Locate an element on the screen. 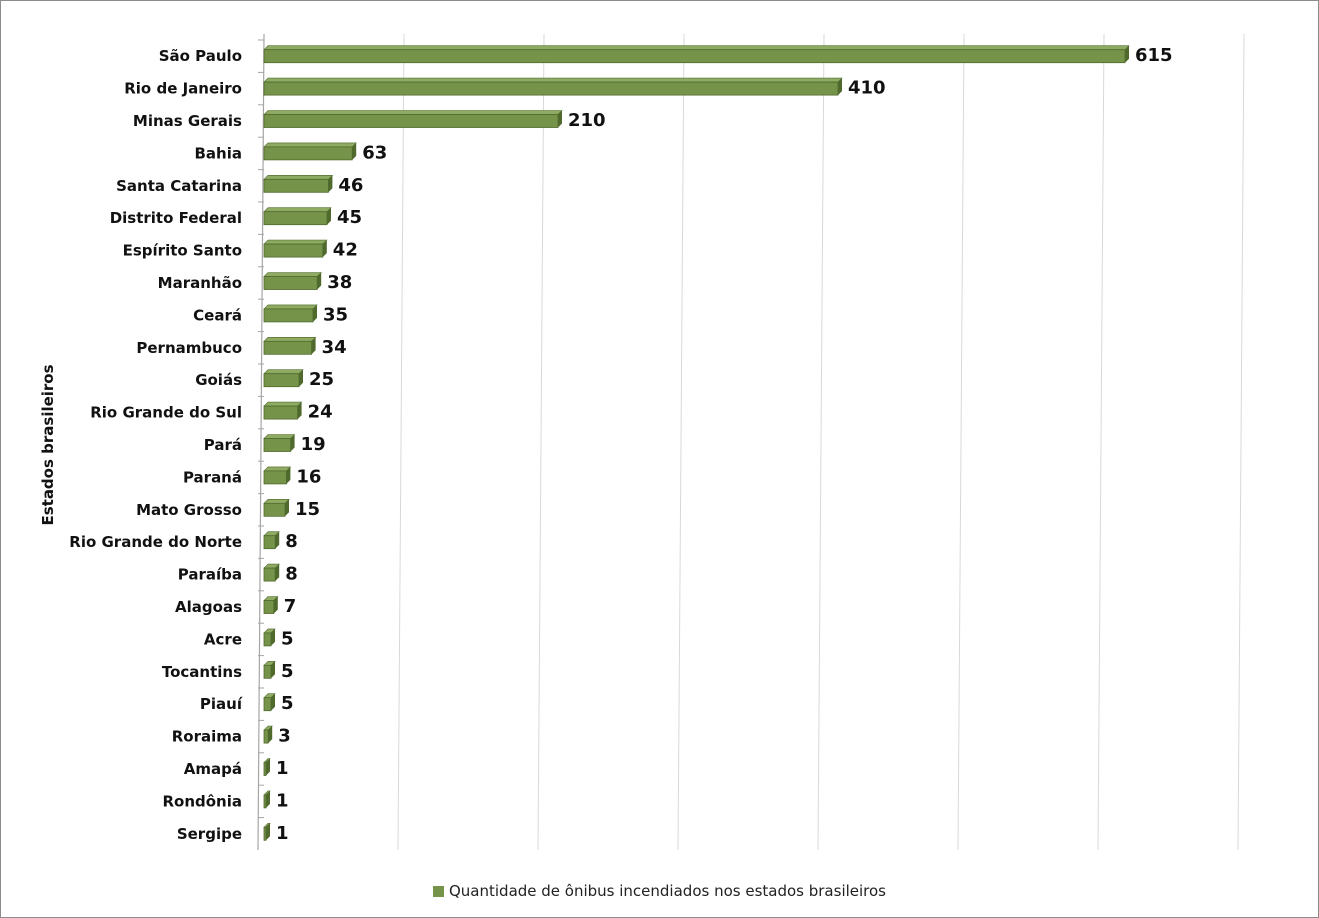  y-axis-line is located at coordinates (261, 442).